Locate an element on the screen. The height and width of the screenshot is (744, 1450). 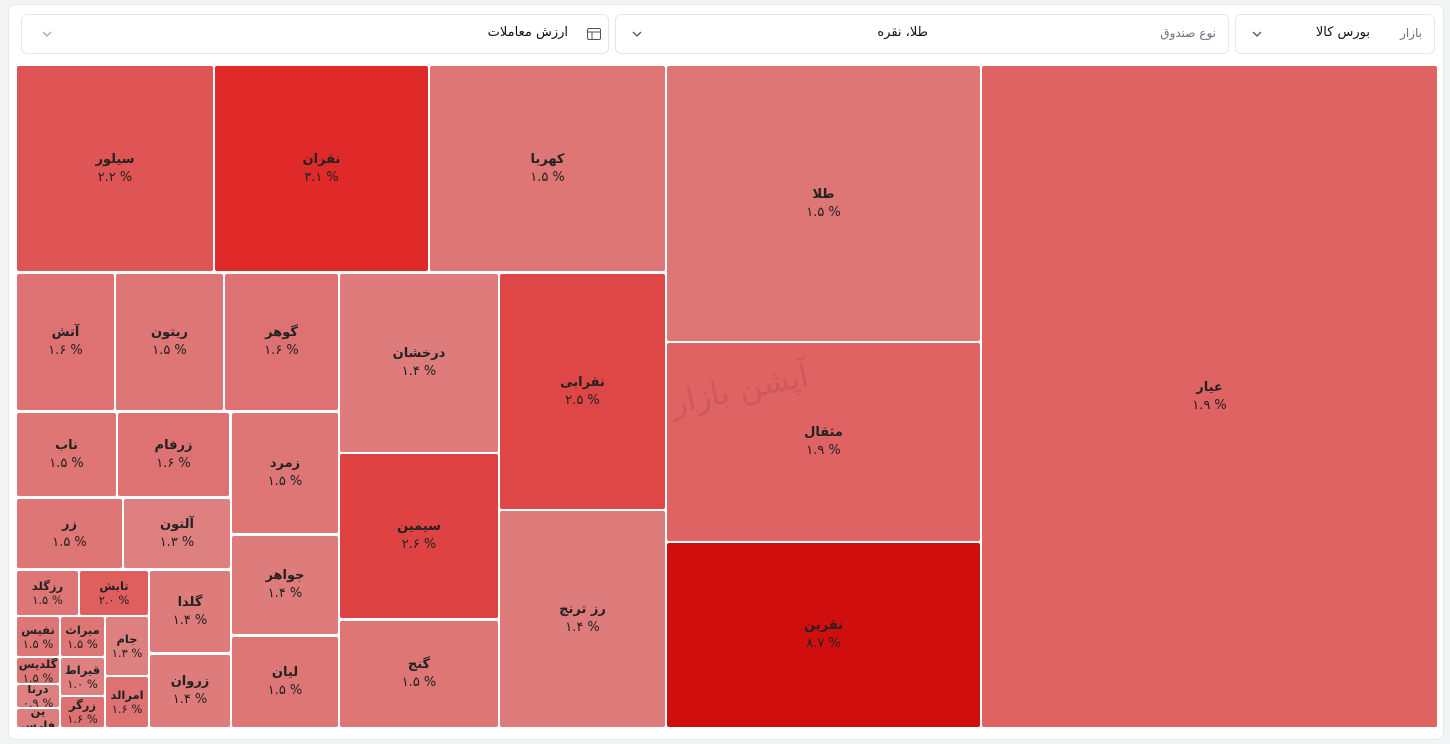
select-label: نوع صندوق is located at coordinates (1188, 33).